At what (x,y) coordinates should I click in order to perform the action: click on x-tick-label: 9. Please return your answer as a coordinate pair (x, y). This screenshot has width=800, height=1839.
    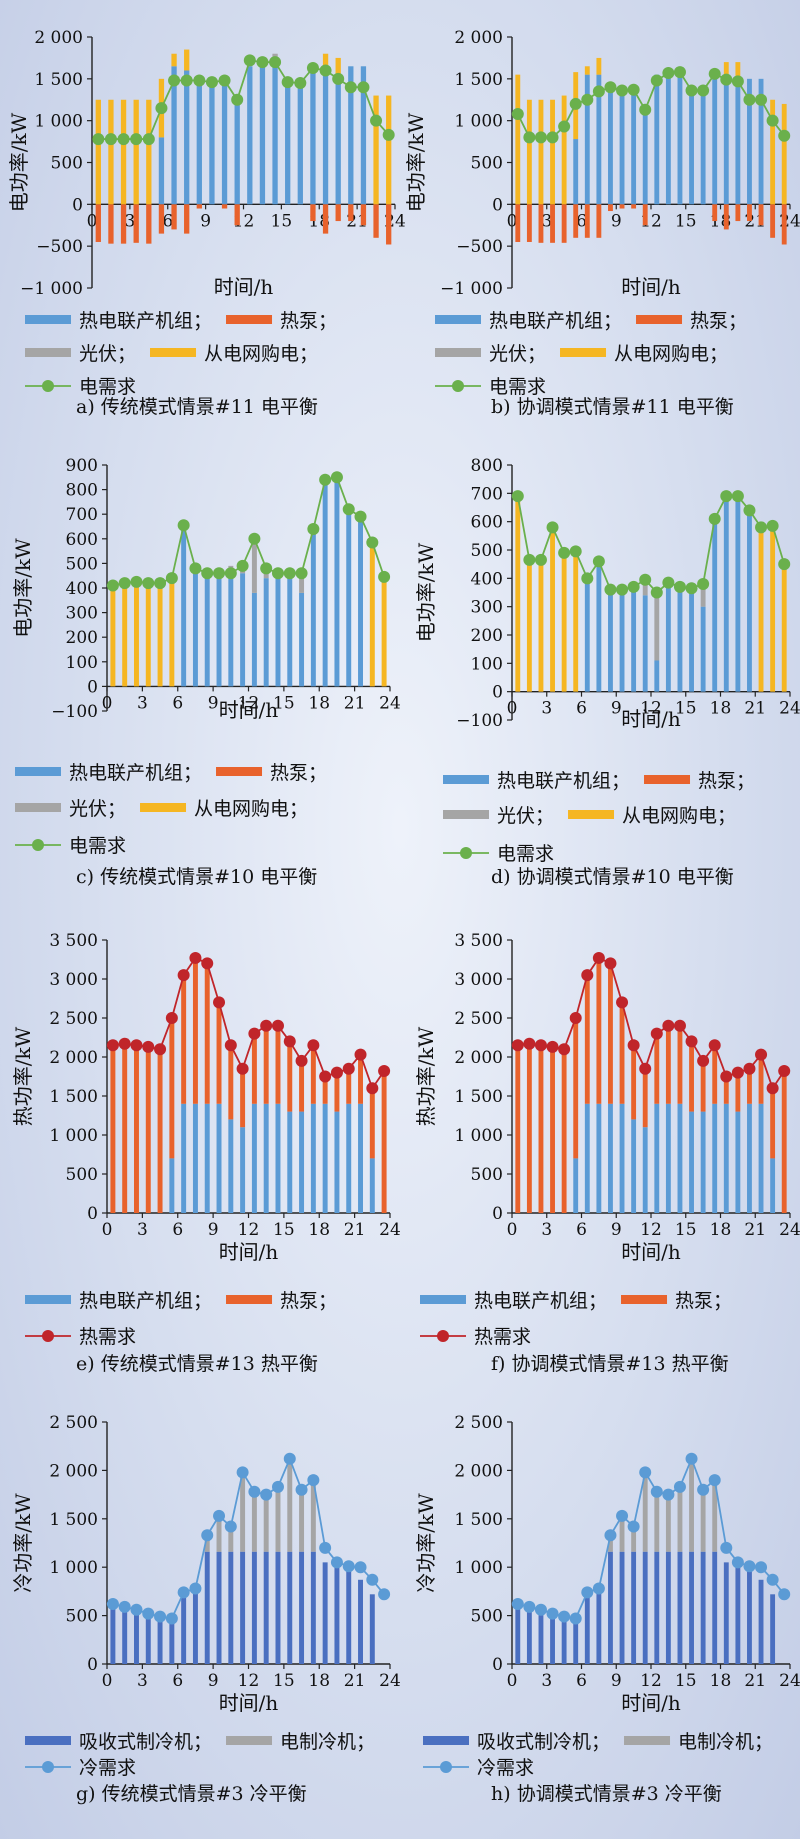
    Looking at the image, I should click on (616, 1230).